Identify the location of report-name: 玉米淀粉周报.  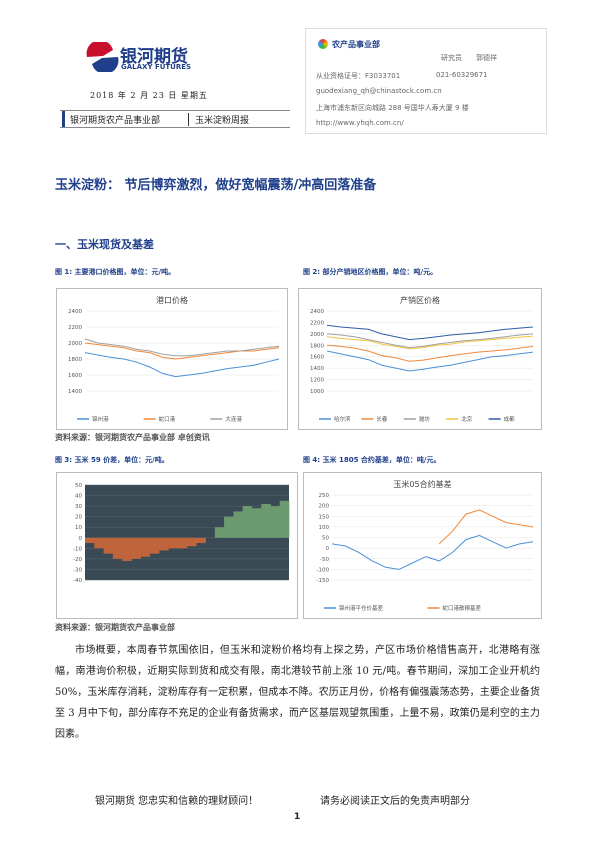
(218, 119).